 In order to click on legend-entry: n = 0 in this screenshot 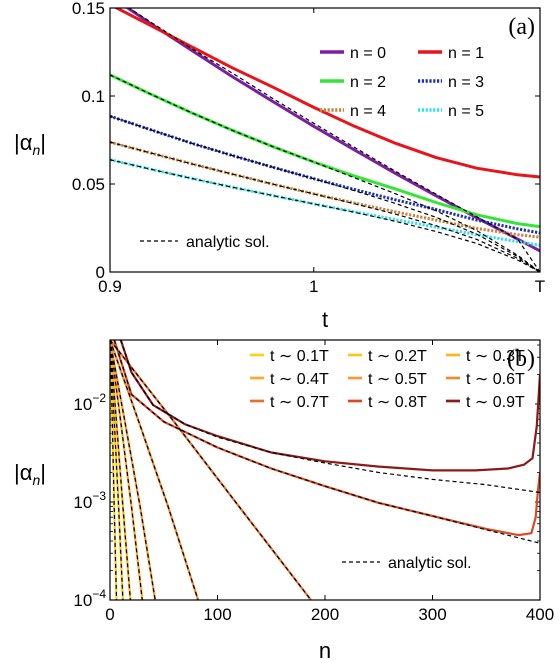, I will do `click(368, 53)`.